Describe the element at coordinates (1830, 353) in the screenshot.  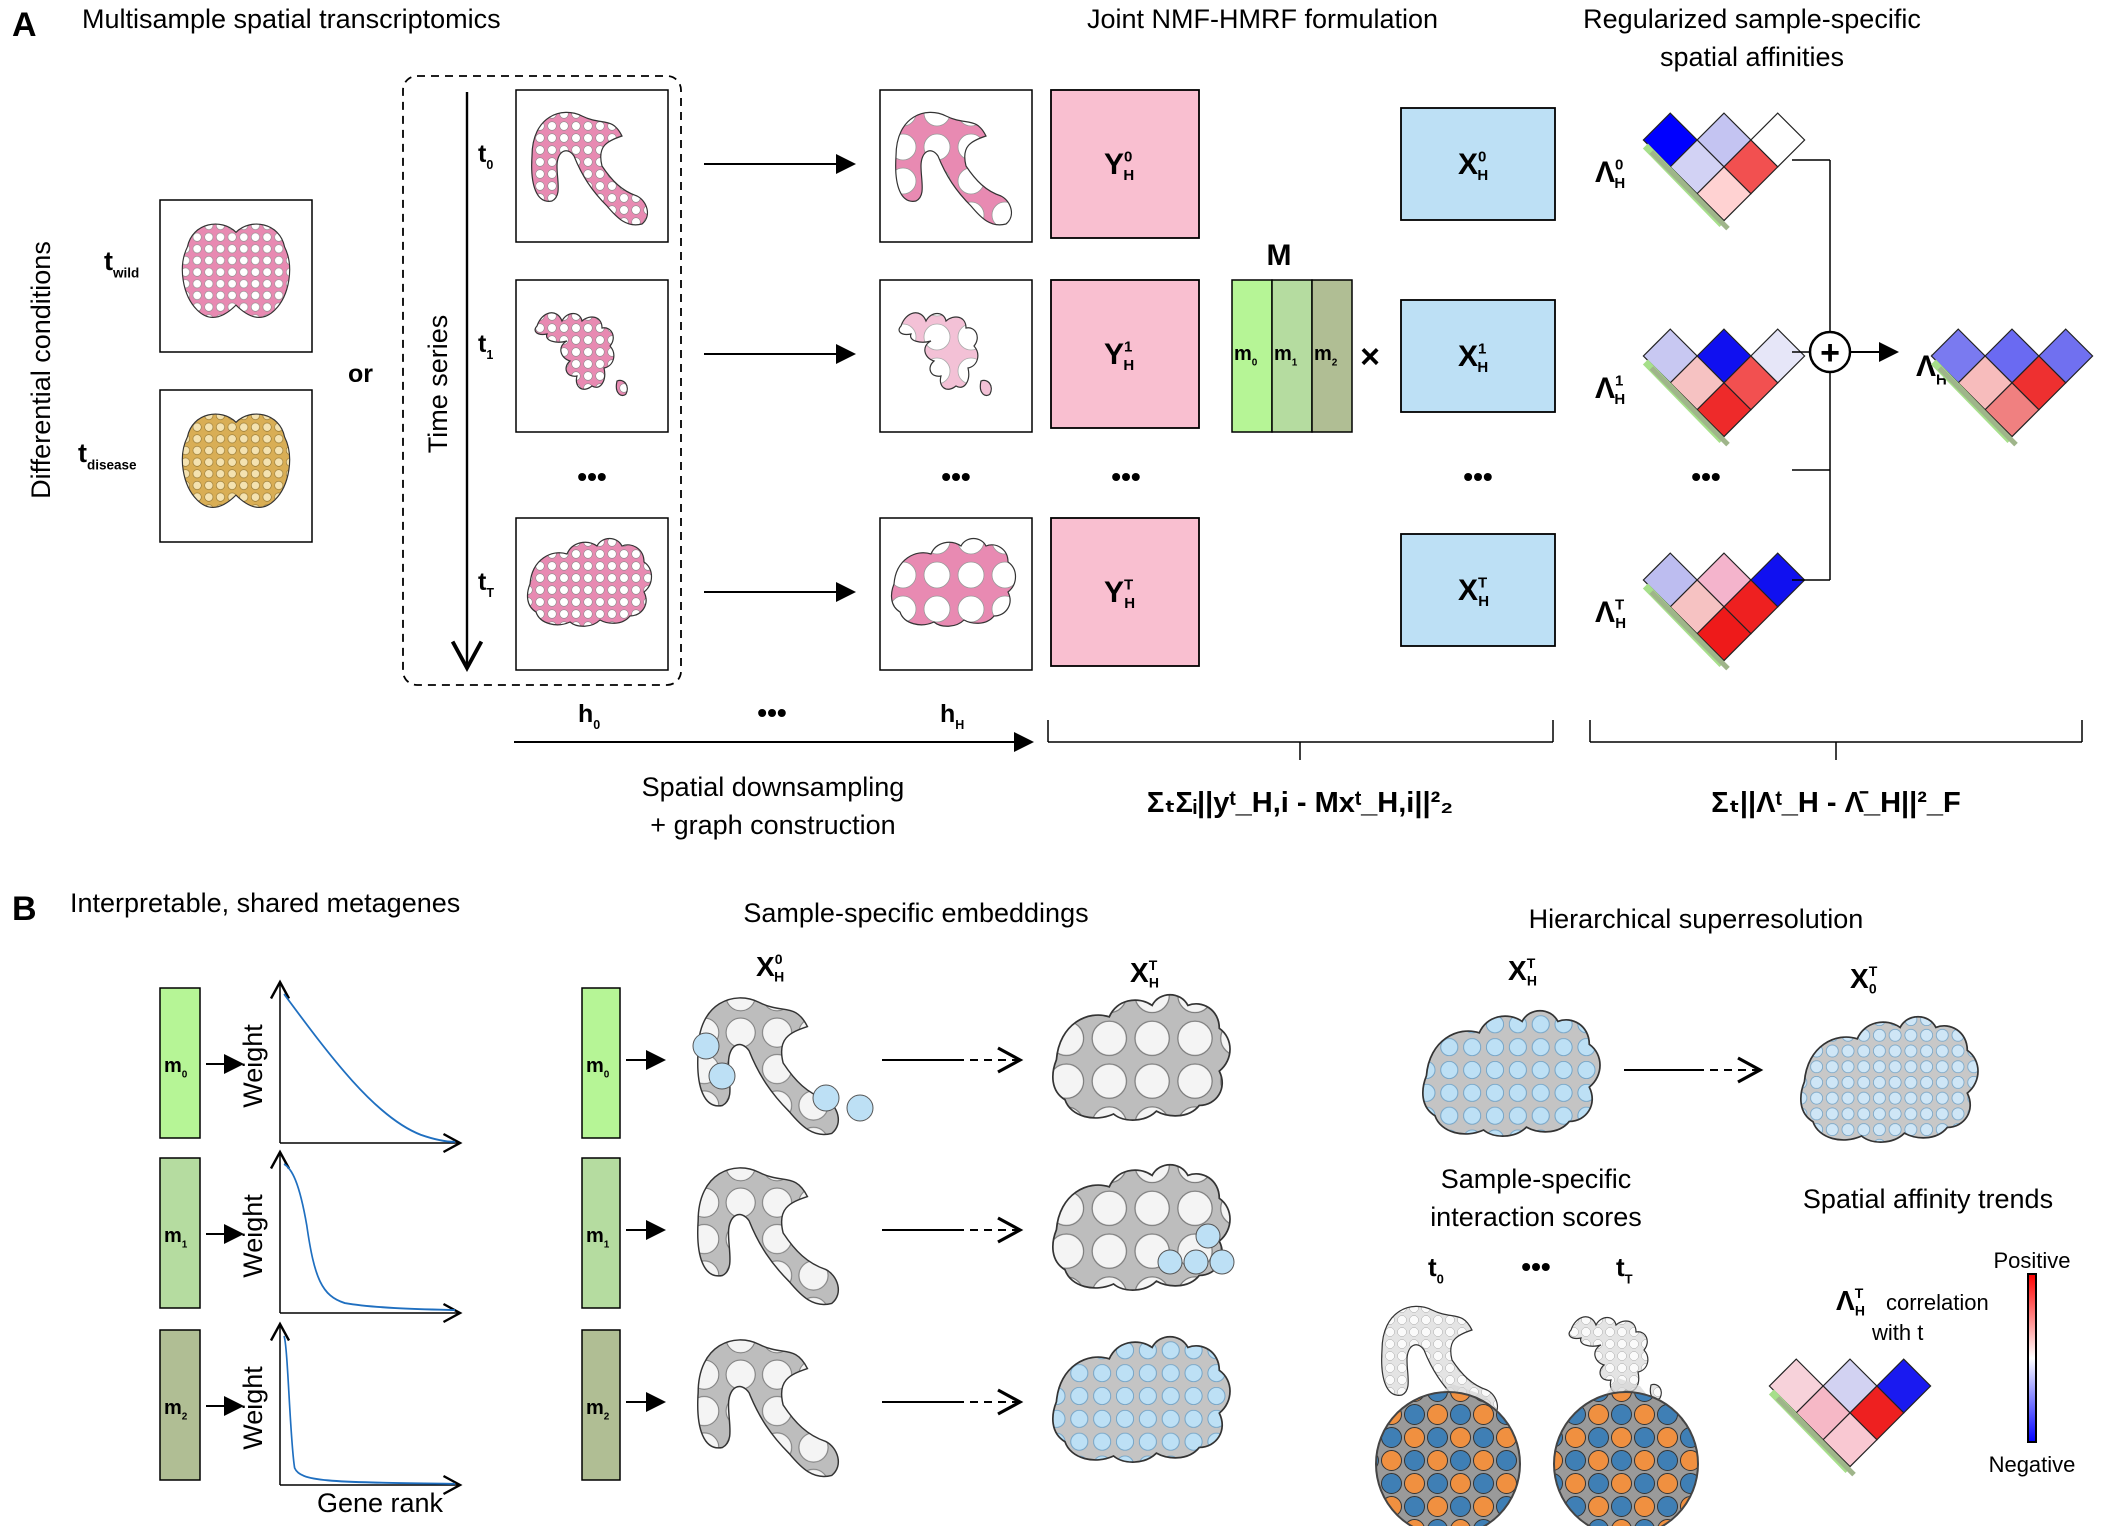
I see `sum-plus: +` at that location.